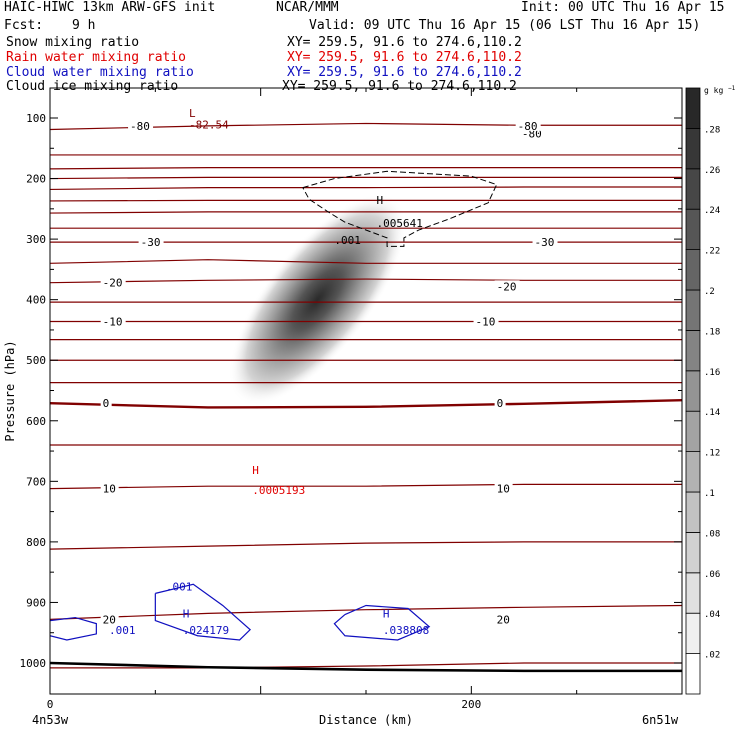  I want to click on surface-pressure-line, so click(366, 667).